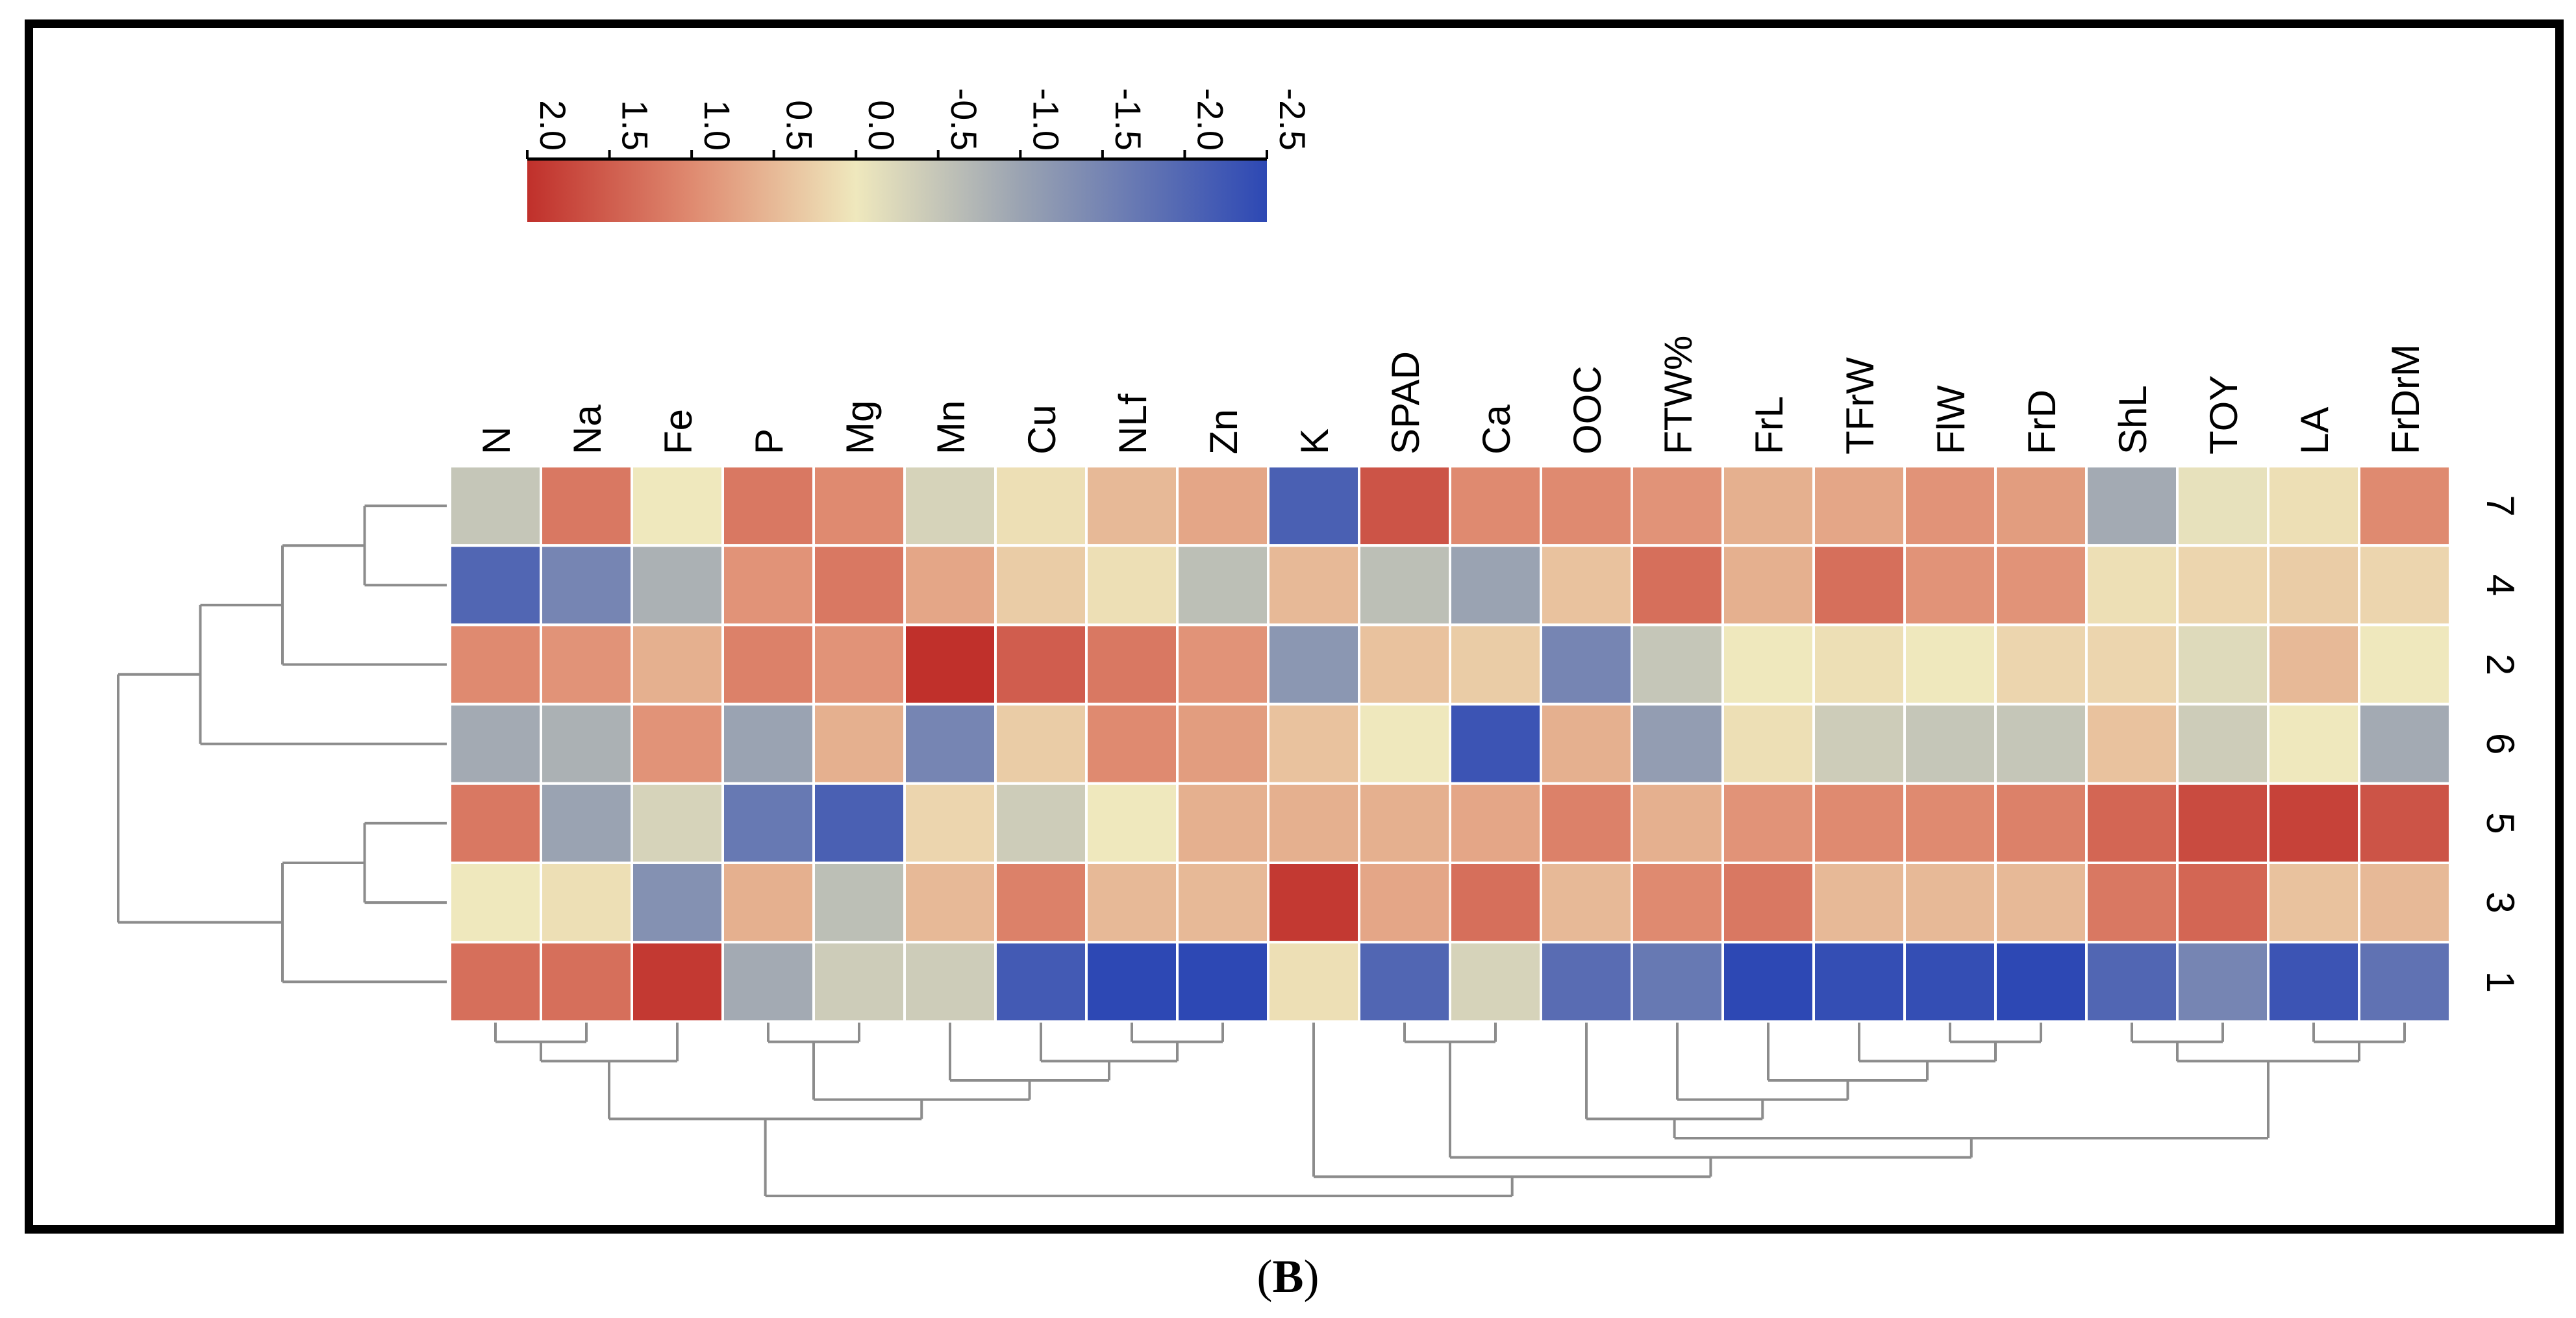  Describe the element at coordinates (2132, 823) in the screenshot. I see `heatmap-cell-5-ShL` at that location.